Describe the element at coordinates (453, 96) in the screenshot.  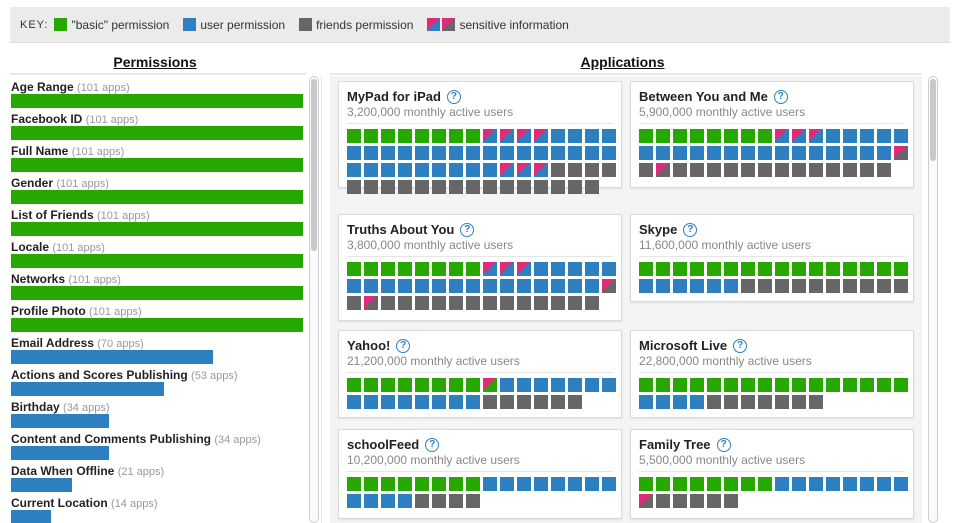
I see `help-icon: ?` at that location.